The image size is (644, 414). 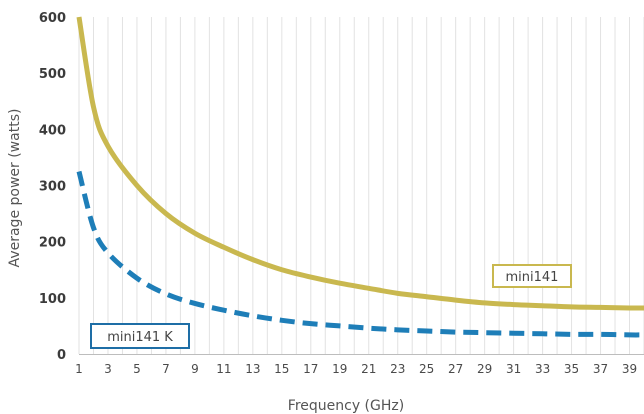 What do you see at coordinates (600, 369) in the screenshot?
I see `x-tick-label: 37` at bounding box center [600, 369].